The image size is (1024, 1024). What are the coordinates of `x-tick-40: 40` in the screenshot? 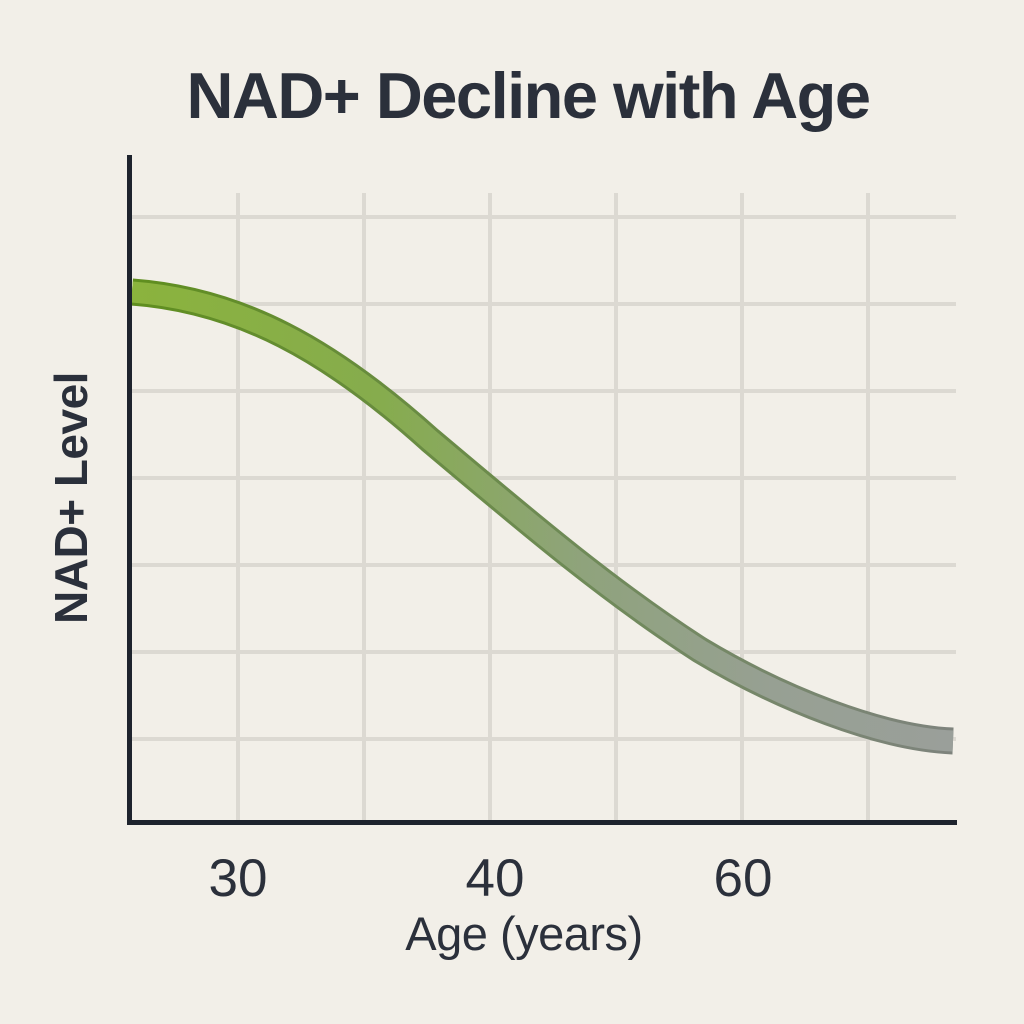 It's located at (495, 878).